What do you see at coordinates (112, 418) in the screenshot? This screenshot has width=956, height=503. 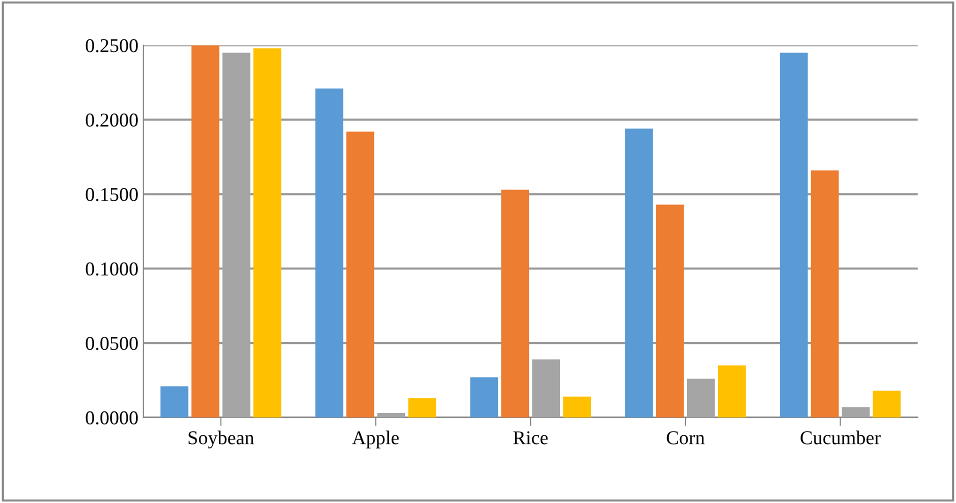 I see `y-tick-label: 0.0000` at bounding box center [112, 418].